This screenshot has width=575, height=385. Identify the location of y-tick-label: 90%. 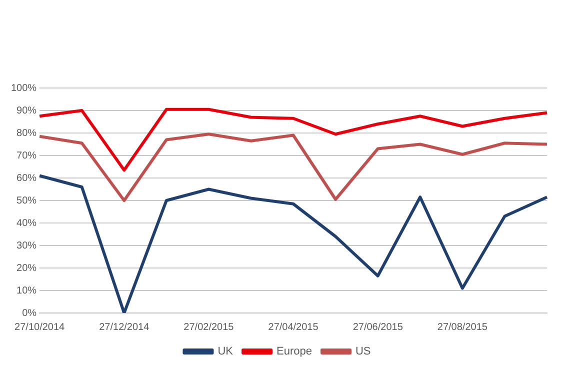
(26, 110).